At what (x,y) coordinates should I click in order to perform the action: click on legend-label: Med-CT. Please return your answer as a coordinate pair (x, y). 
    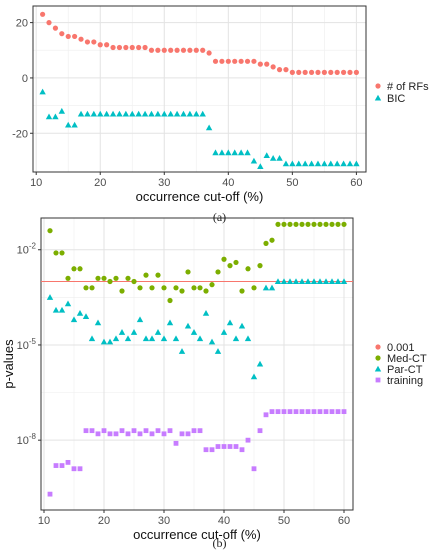
    Looking at the image, I should click on (407, 359).